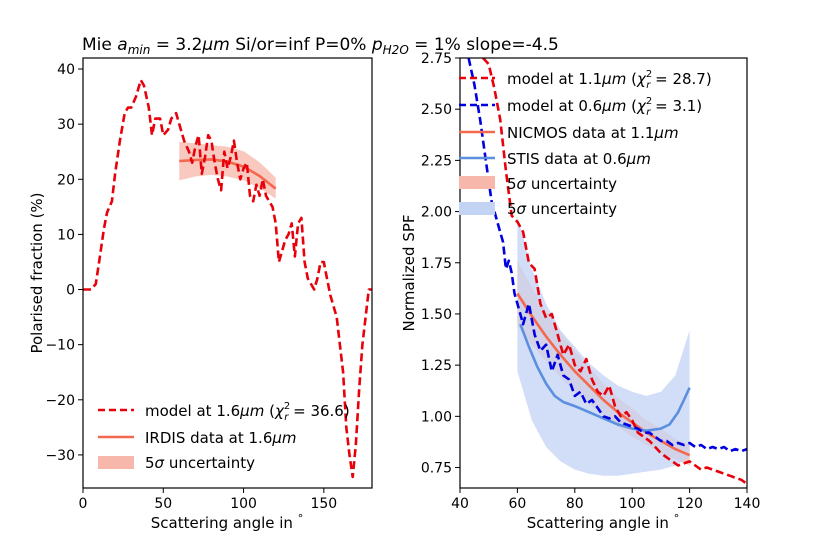 This screenshot has width=830, height=558. Describe the element at coordinates (575, 504) in the screenshot. I see `right-x-tick-label: 80` at that location.